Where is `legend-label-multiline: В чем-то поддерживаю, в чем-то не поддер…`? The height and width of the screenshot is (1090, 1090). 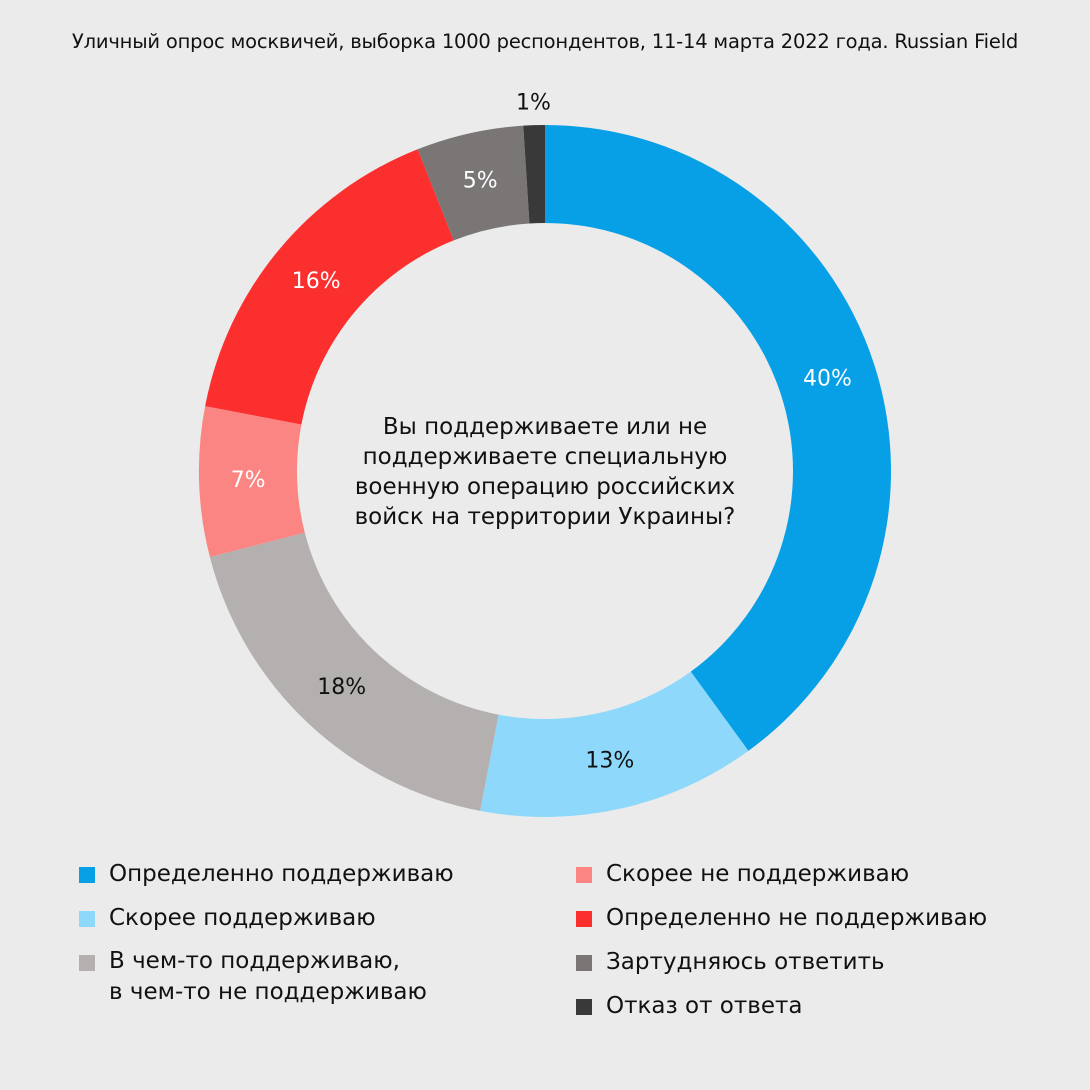 legend-label-multiline: В чем-то поддерживаю, в чем-то не поддер… is located at coordinates (281, 974).